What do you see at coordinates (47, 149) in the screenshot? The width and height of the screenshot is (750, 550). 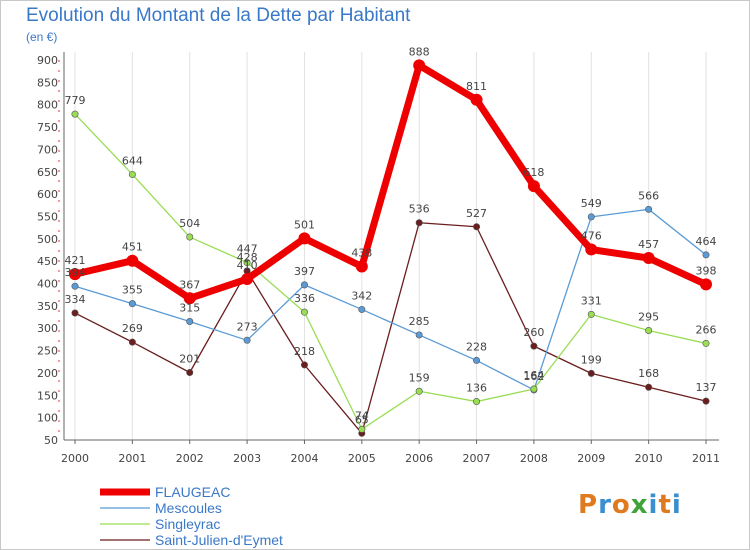 I see `y-tick-label-700: 700` at bounding box center [47, 149].